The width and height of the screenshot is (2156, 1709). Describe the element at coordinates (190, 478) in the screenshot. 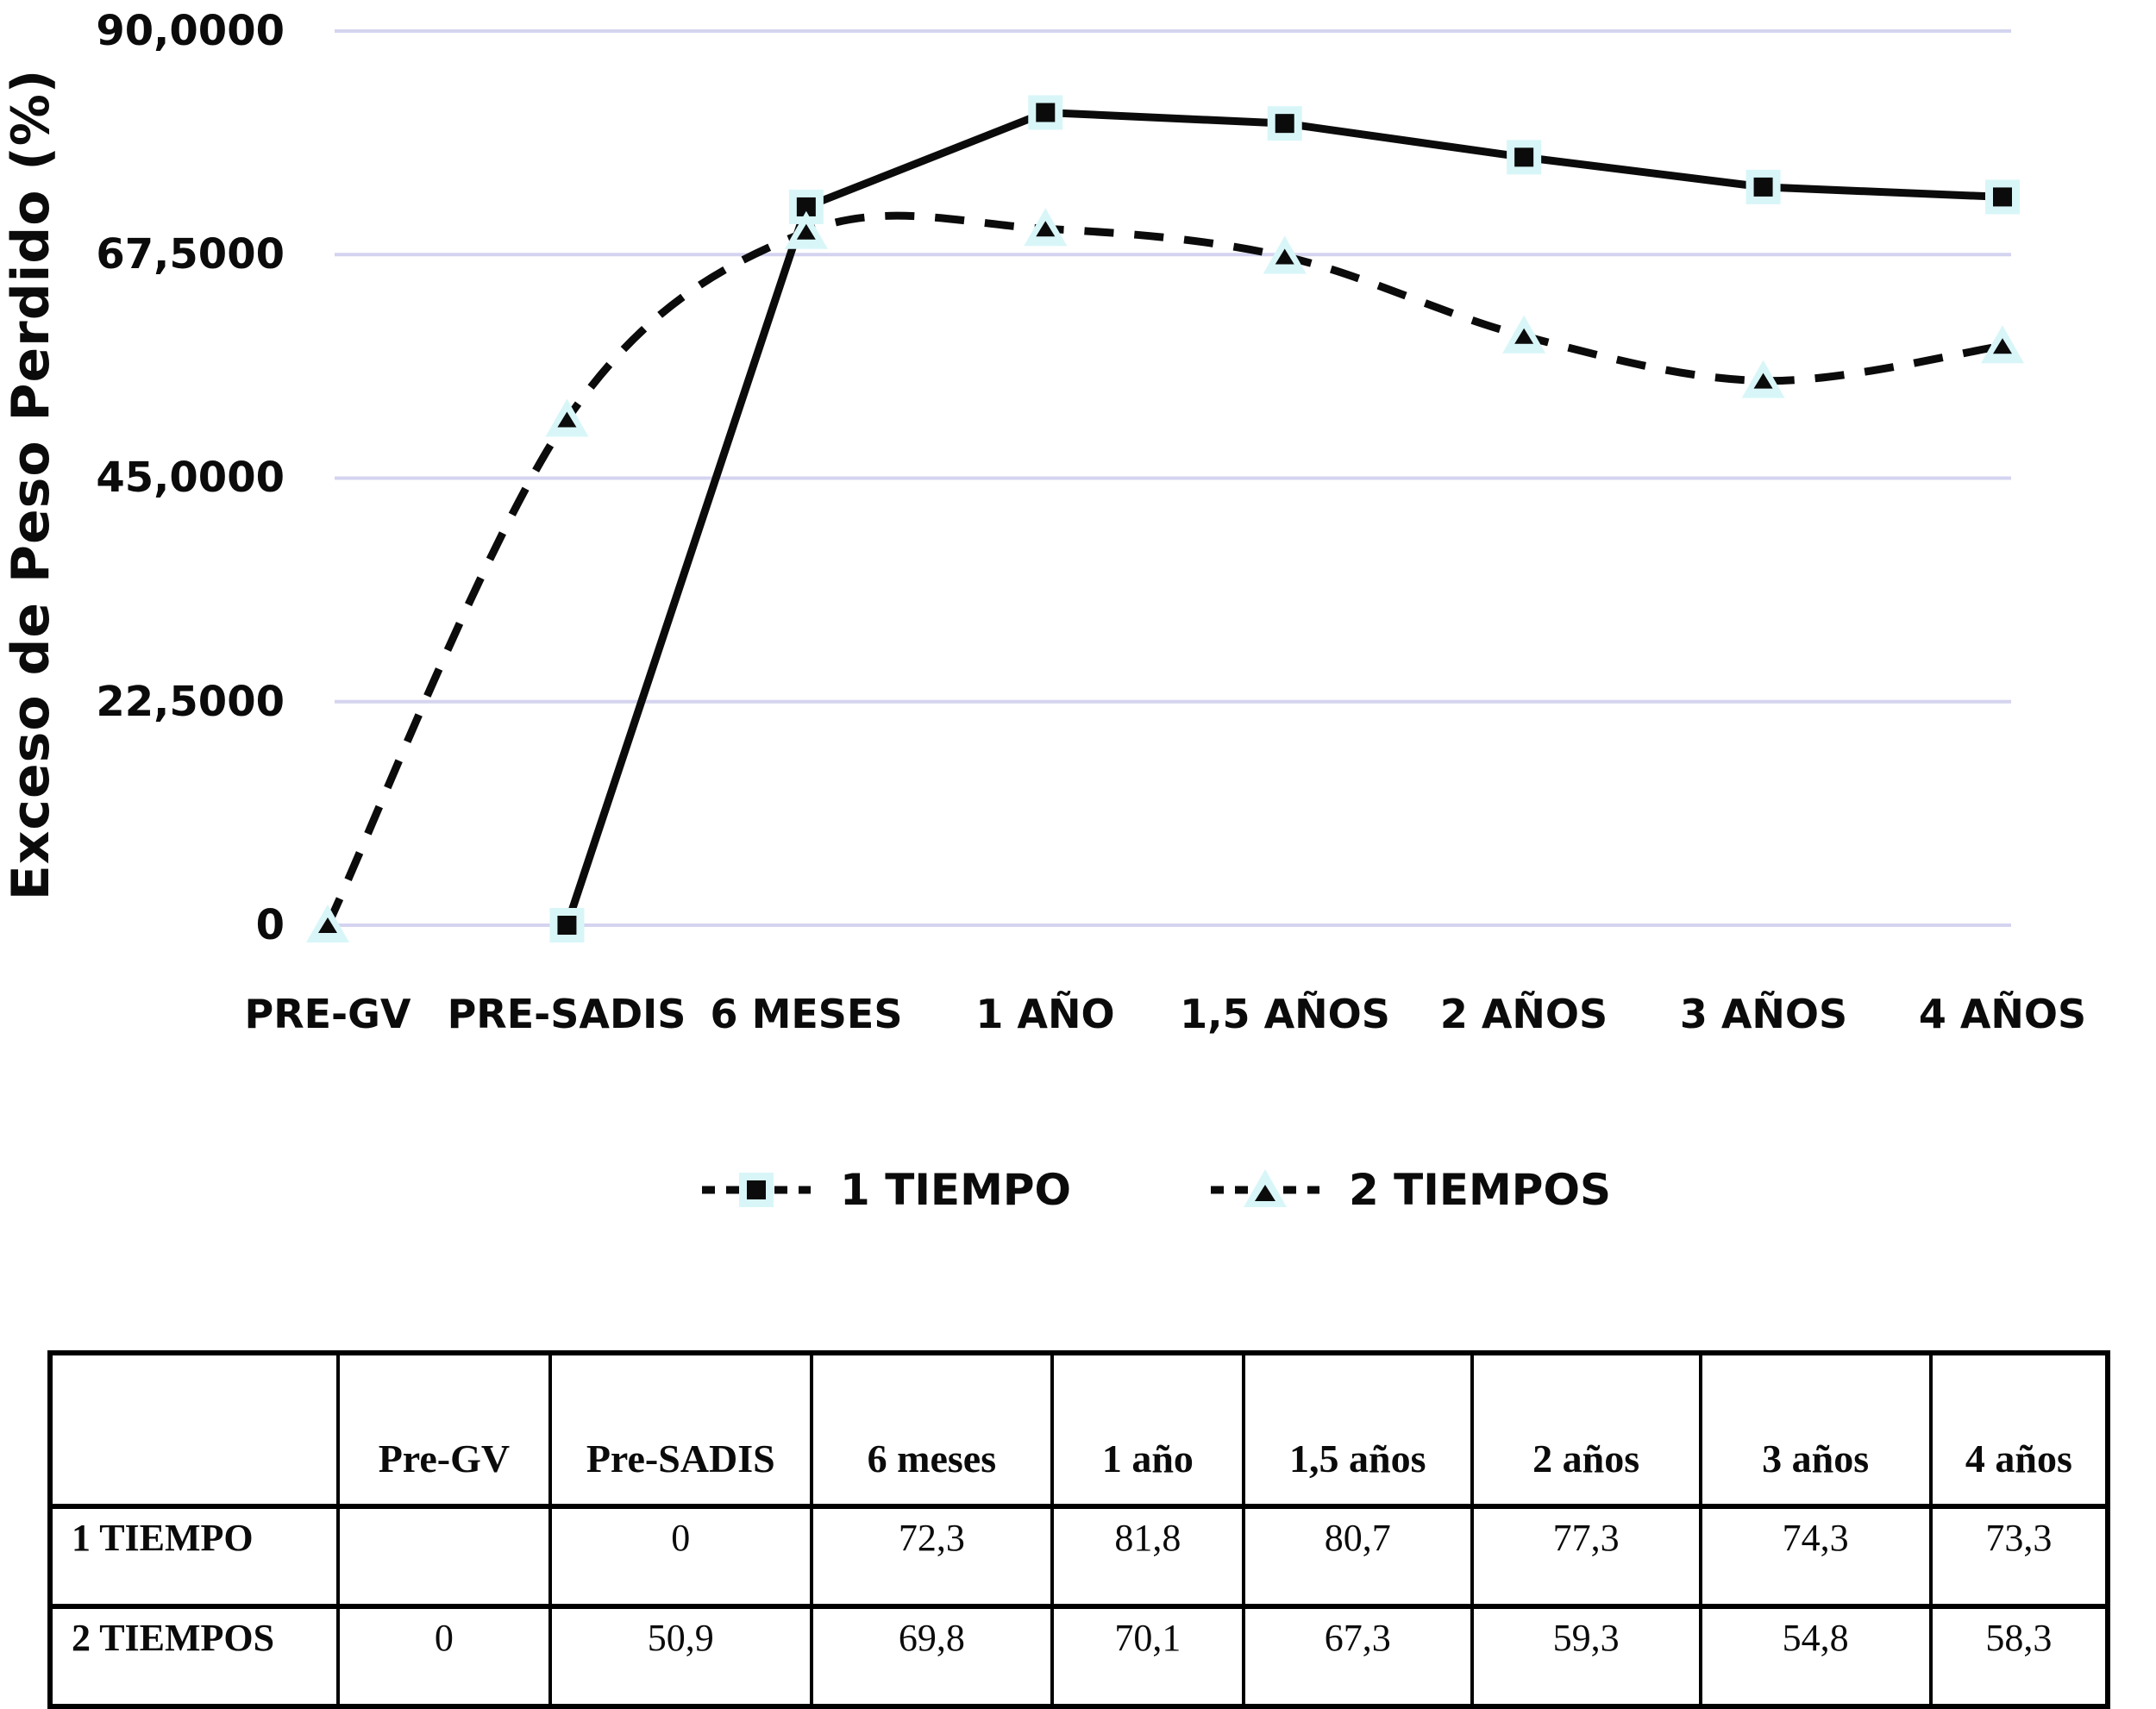

I see `y-tick-45: 45,0000` at that location.